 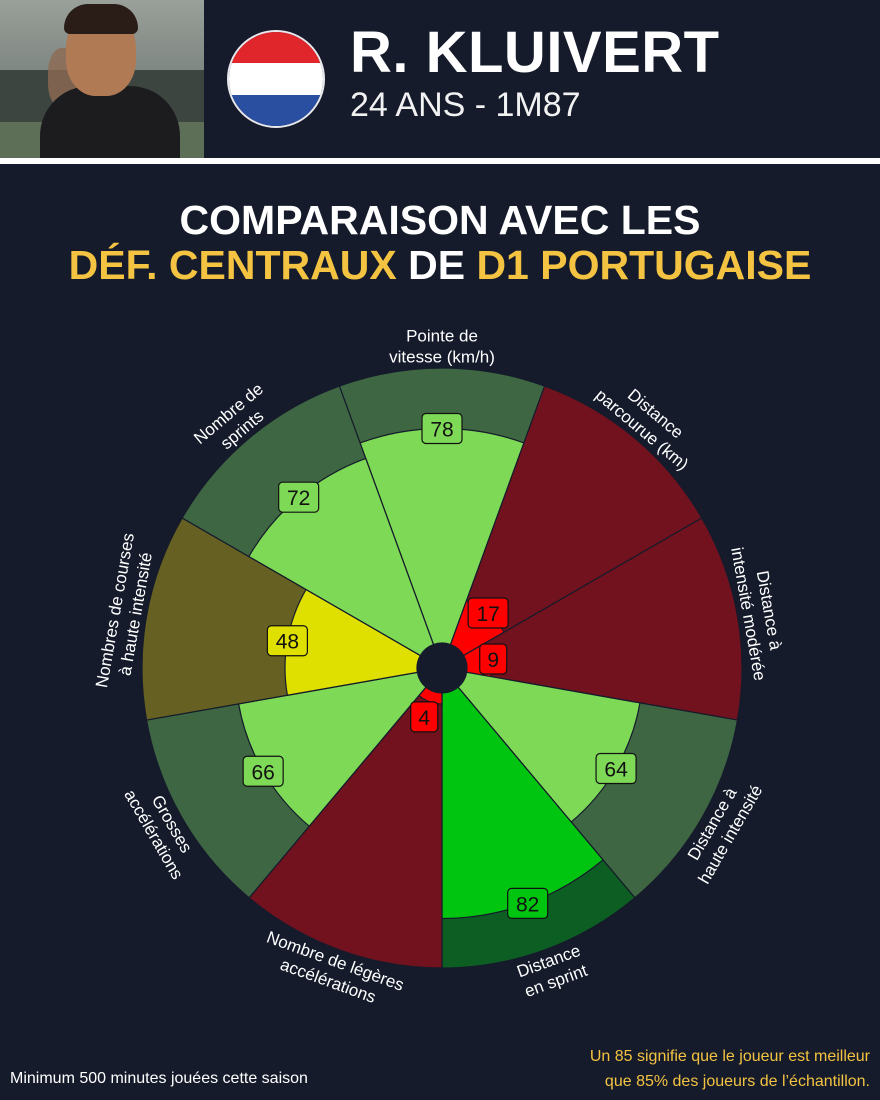 I want to click on radar-category-label: Pointe de vitesse (km/h), so click(x=442, y=347).